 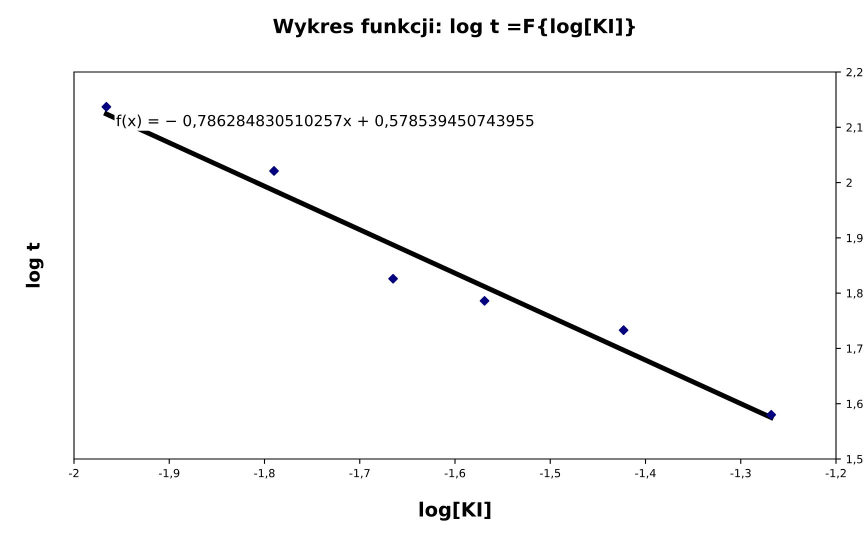 What do you see at coordinates (849, 182) in the screenshot?
I see `y-tick-label: 2` at bounding box center [849, 182].